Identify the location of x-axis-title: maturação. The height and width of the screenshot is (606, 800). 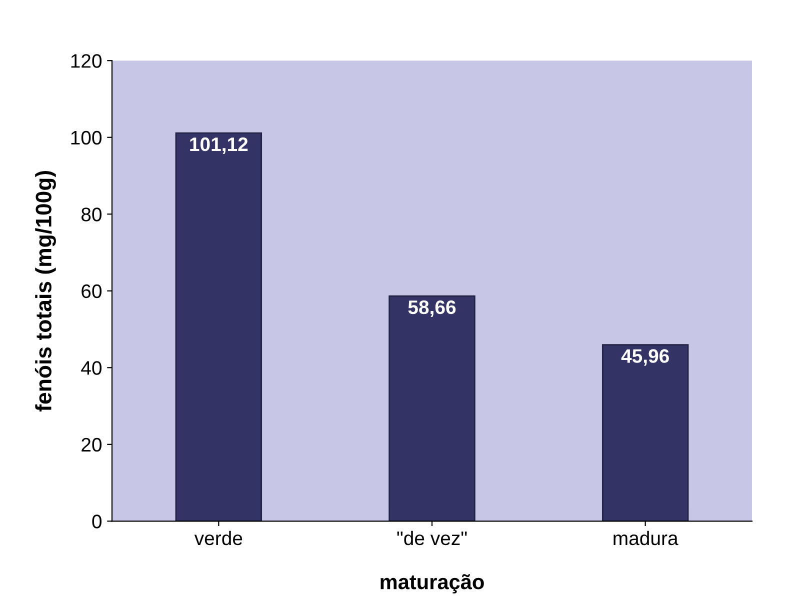
(432, 584).